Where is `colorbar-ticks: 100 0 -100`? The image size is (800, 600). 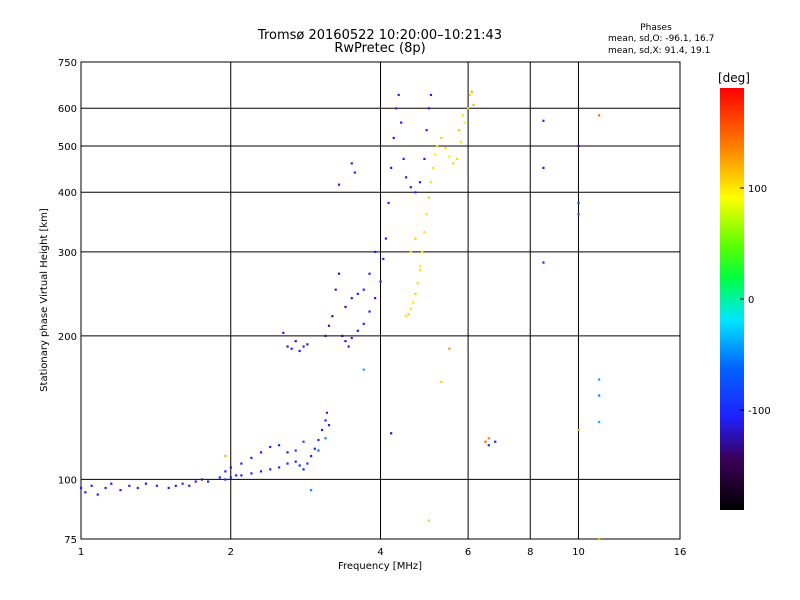 colorbar-ticks: 100 0 -100 is located at coordinates (755, 300).